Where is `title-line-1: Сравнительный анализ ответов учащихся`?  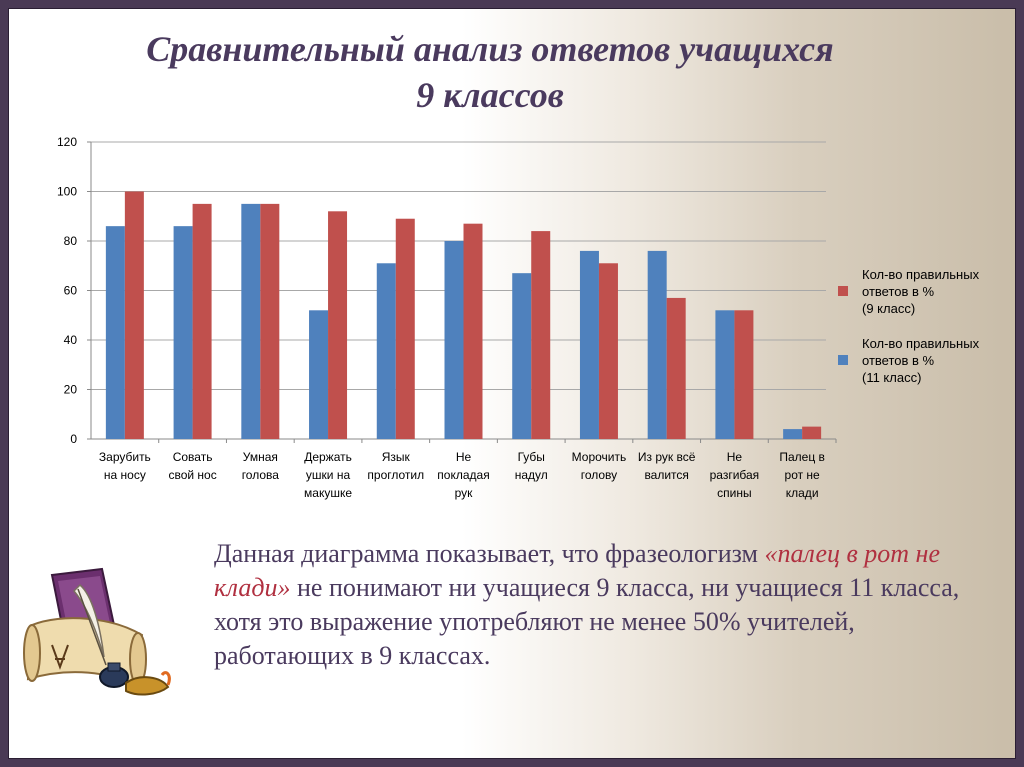
title-line-1: Сравнительный анализ ответов учащихся is located at coordinates (490, 49).